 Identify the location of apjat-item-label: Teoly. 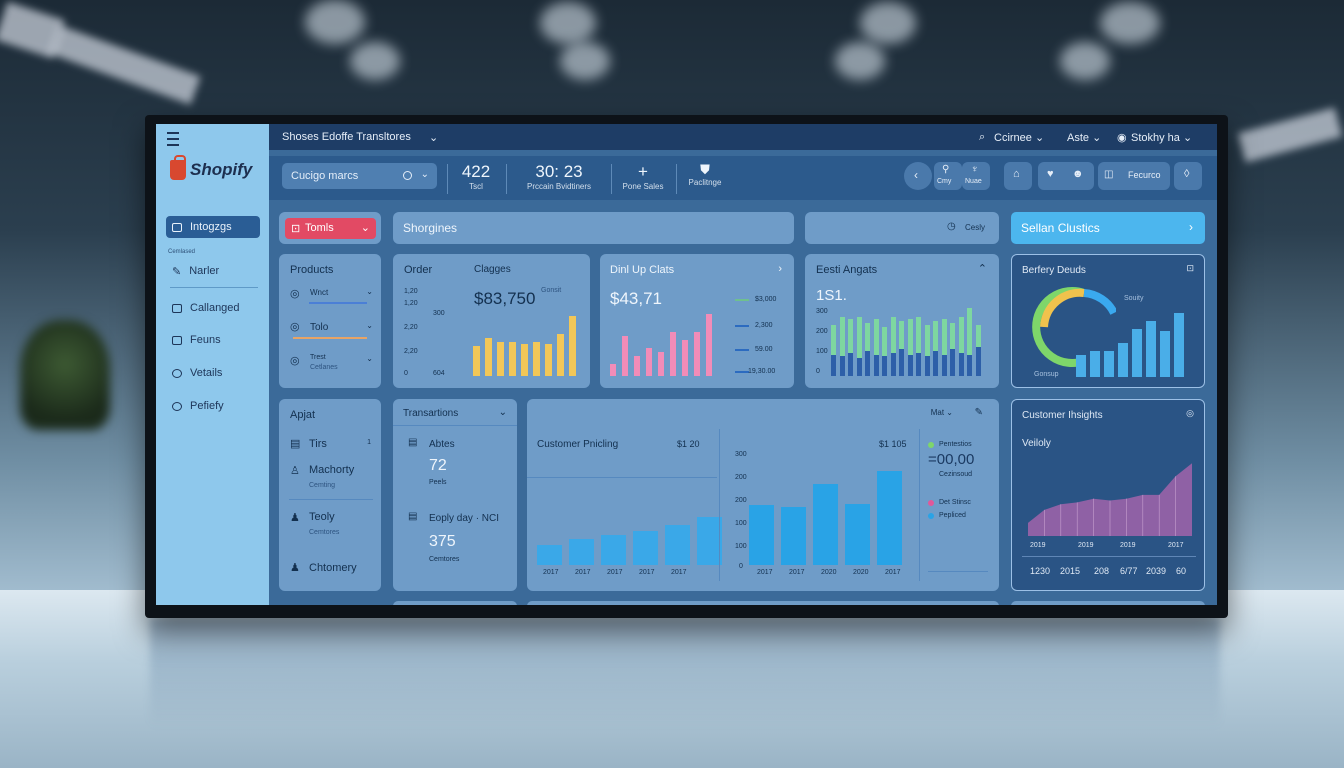
(322, 517).